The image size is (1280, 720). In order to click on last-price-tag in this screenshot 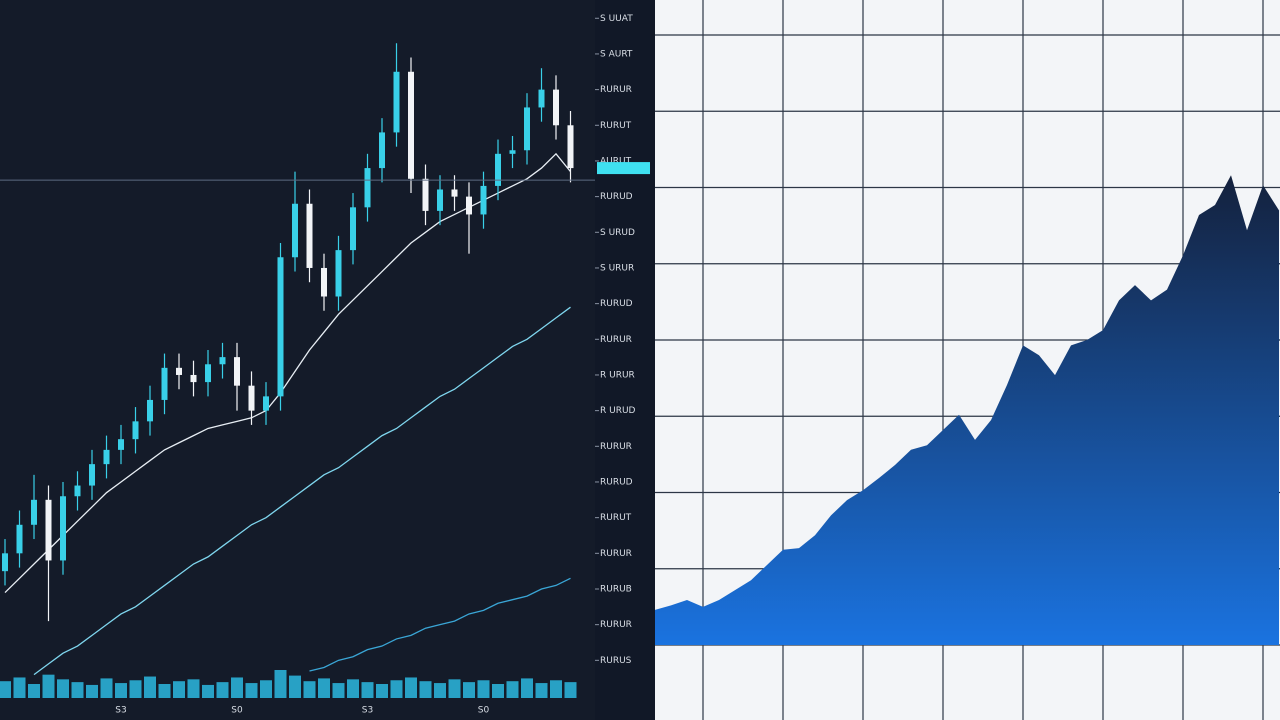, I will do `click(623, 168)`.